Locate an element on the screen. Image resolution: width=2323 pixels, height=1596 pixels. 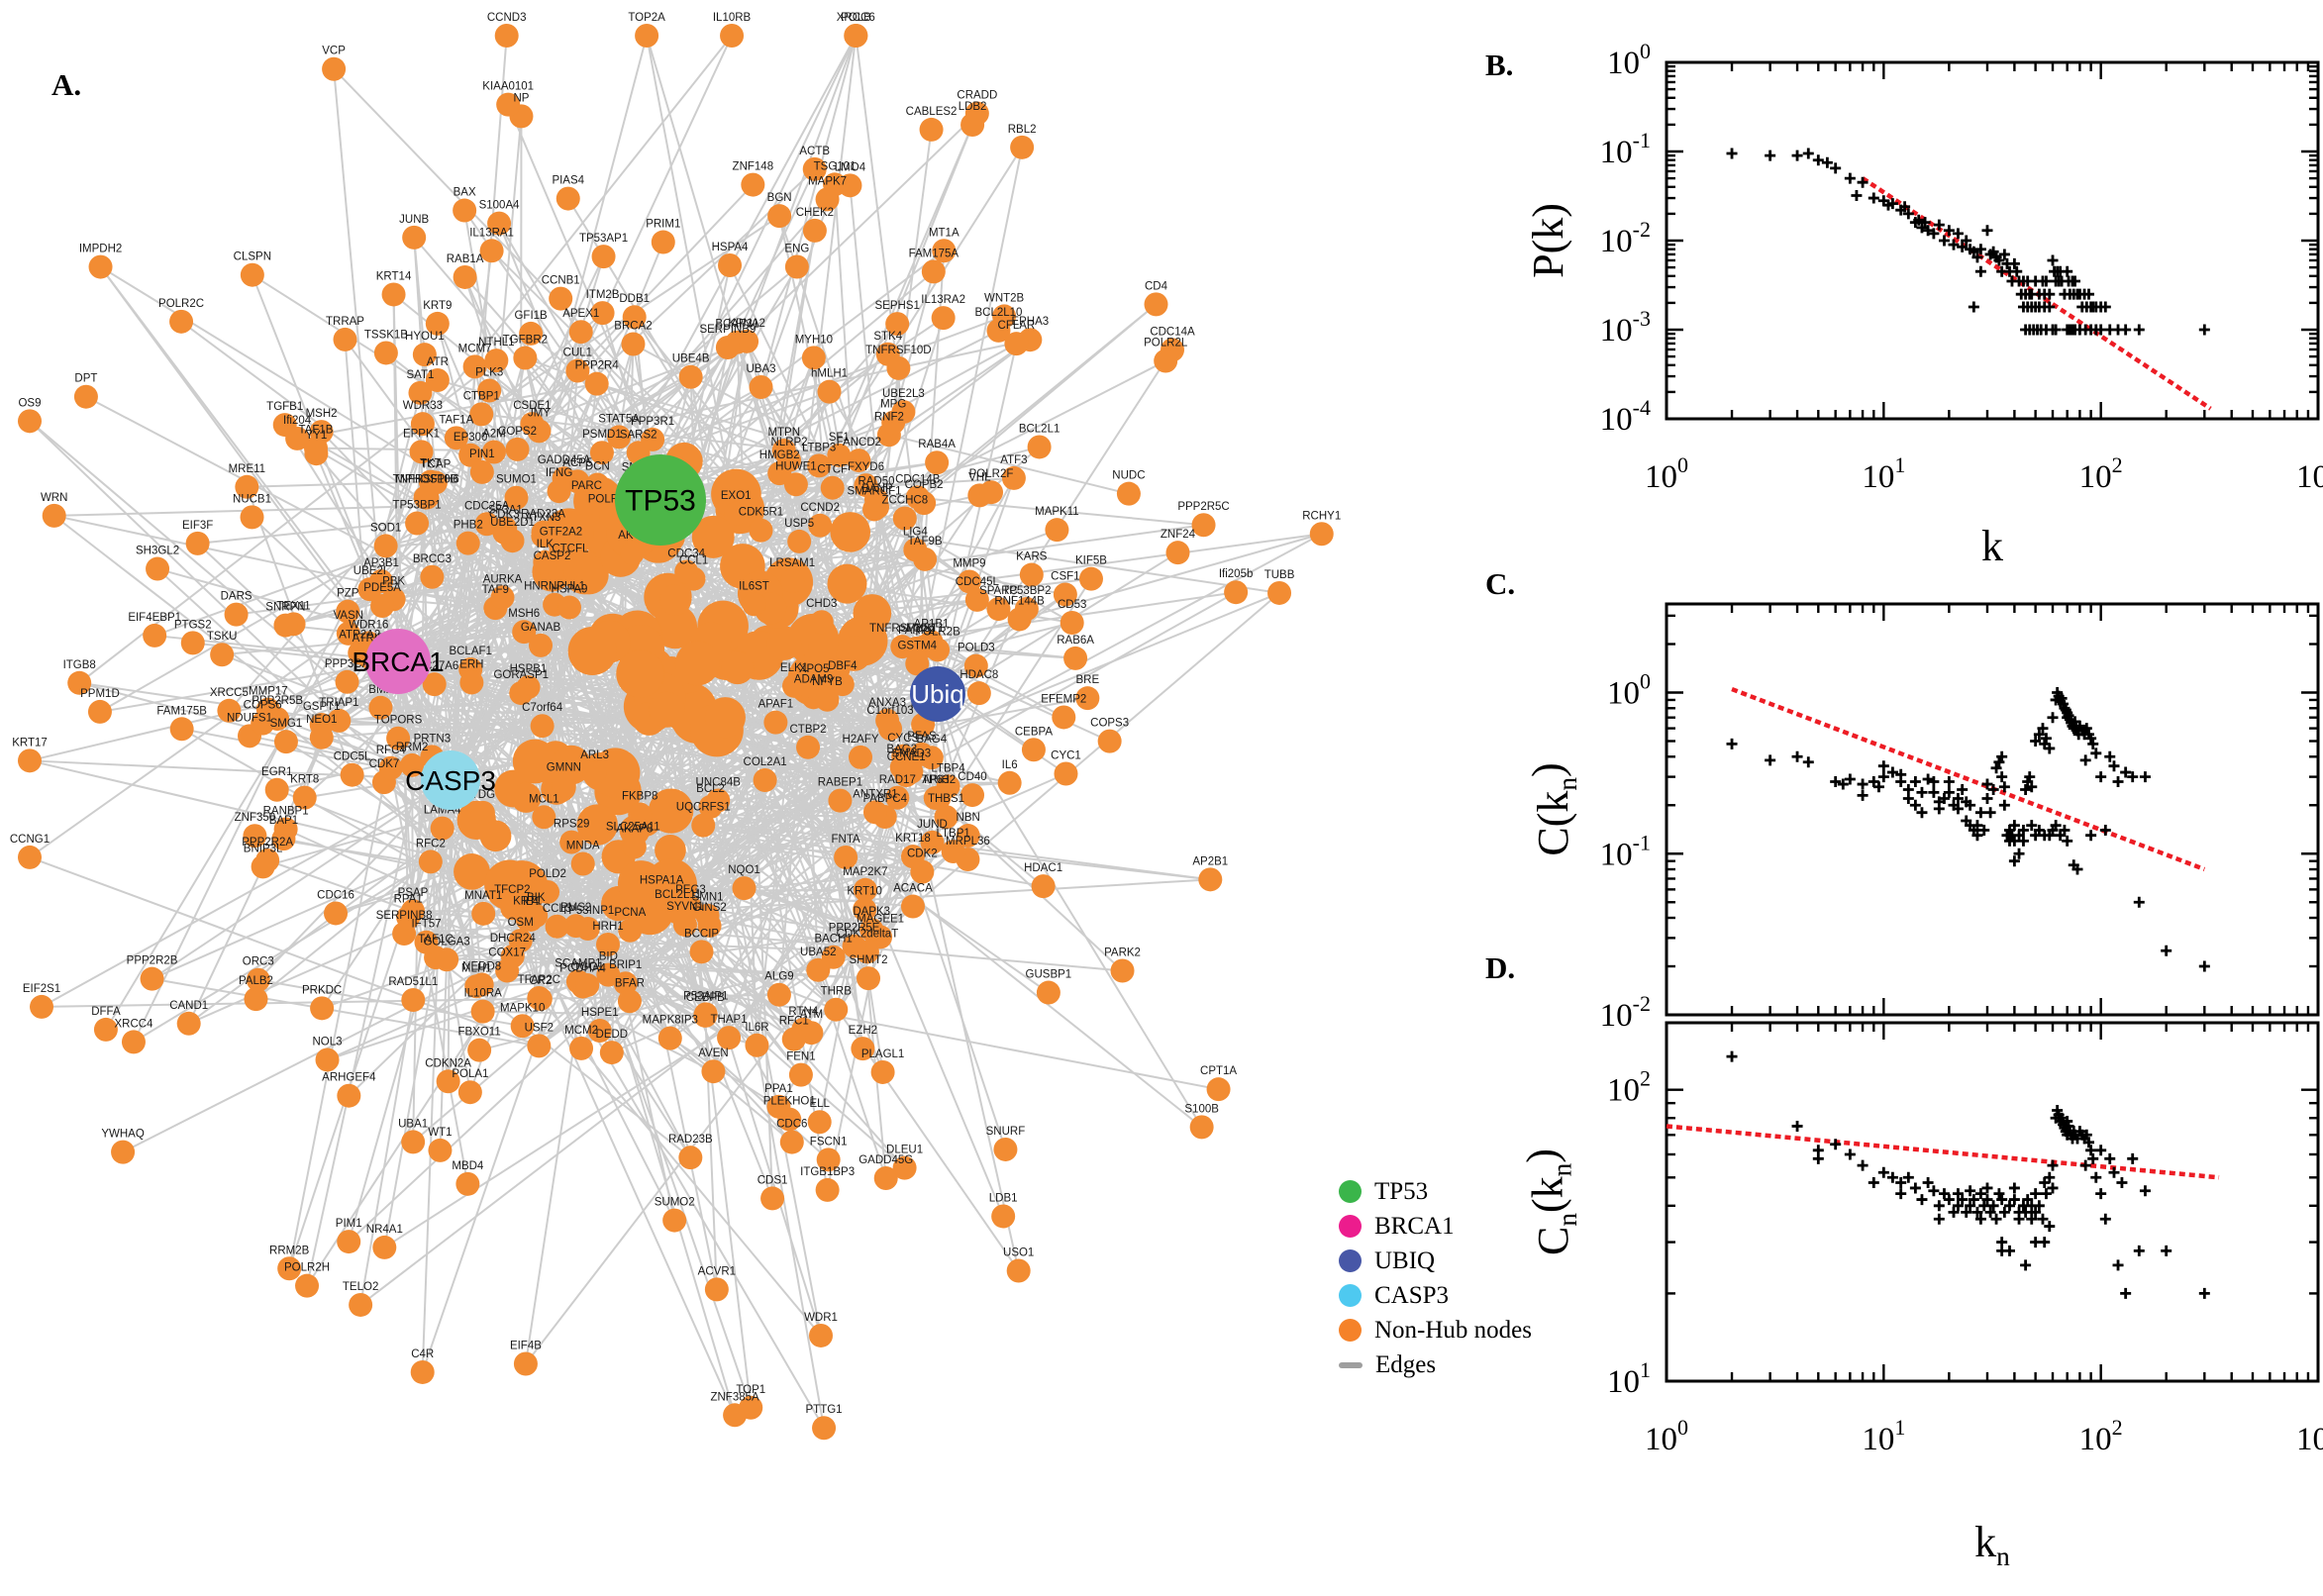
network-node-label: TSG101 is located at coordinates (835, 166).